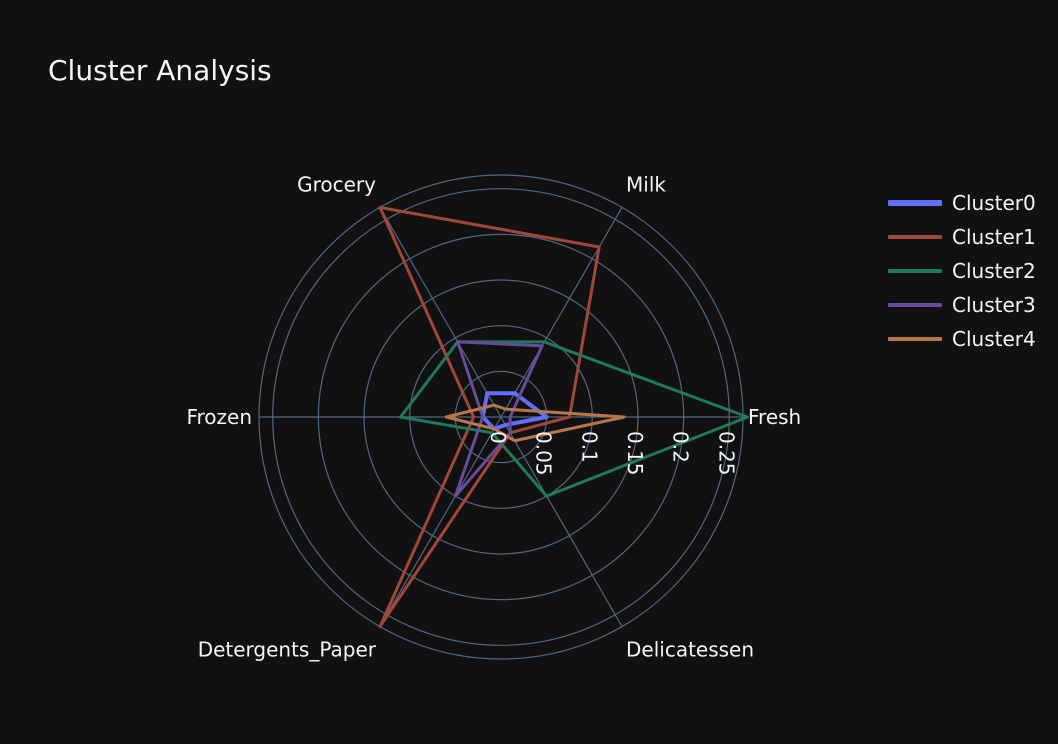  What do you see at coordinates (994, 203) in the screenshot?
I see `legend-label: Cluster0` at bounding box center [994, 203].